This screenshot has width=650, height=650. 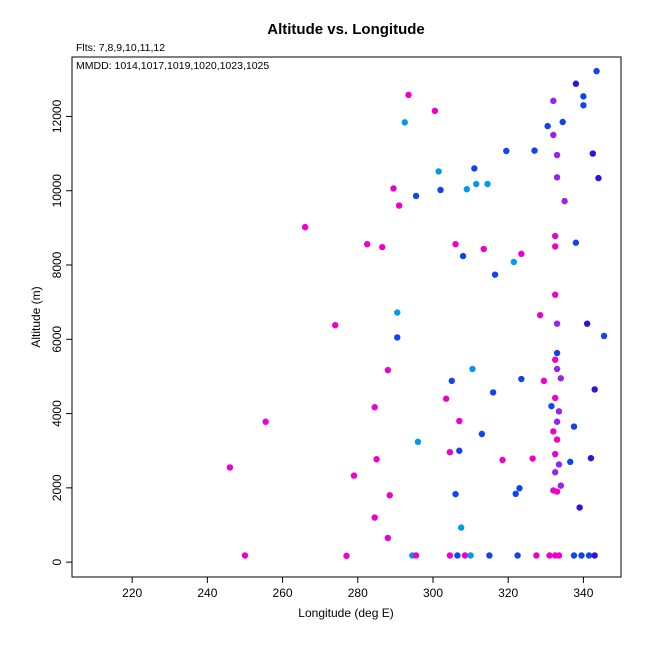 What do you see at coordinates (57, 561) in the screenshot?
I see `y-tick-label: 0` at bounding box center [57, 561].